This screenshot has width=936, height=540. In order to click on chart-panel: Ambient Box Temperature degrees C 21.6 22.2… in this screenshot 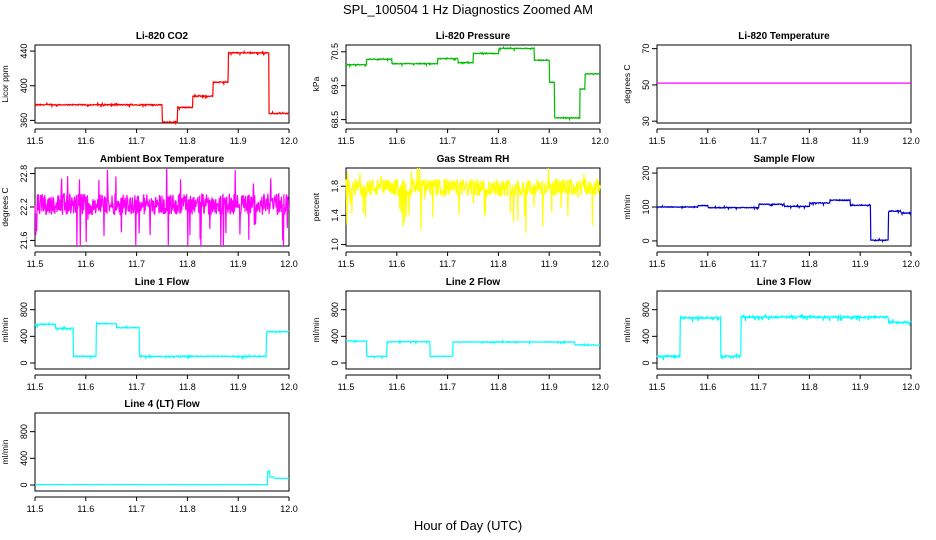, I will do `click(149, 211)`.